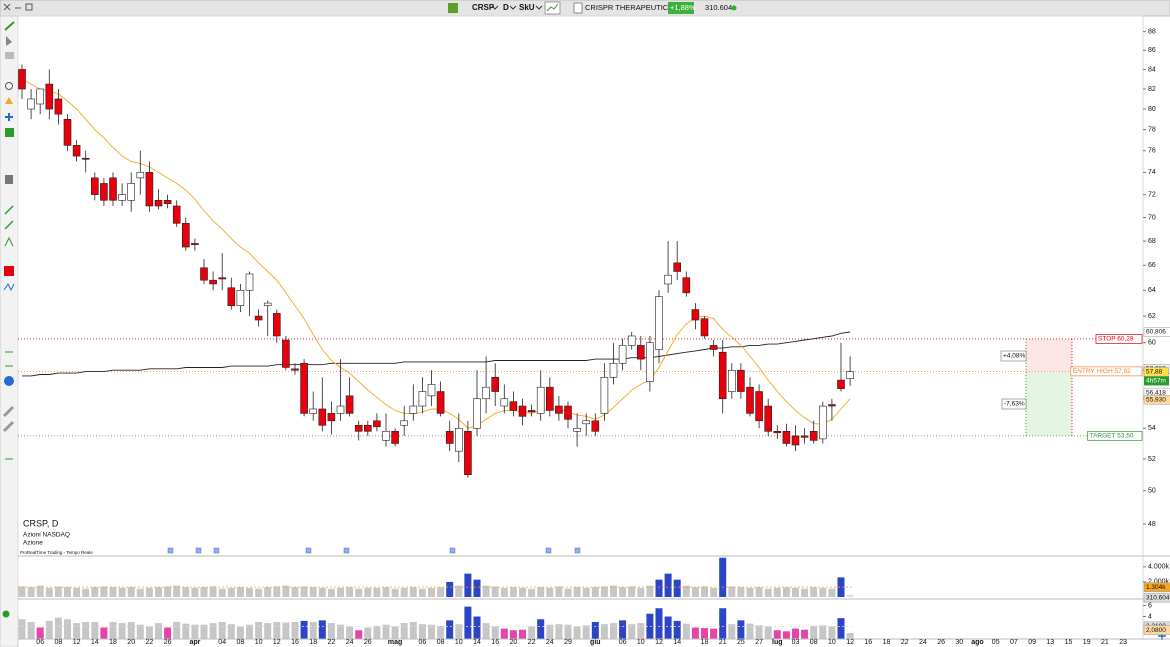 This screenshot has height=647, width=1170. What do you see at coordinates (1152, 459) in the screenshot?
I see `y-tick-label: 52` at bounding box center [1152, 459].